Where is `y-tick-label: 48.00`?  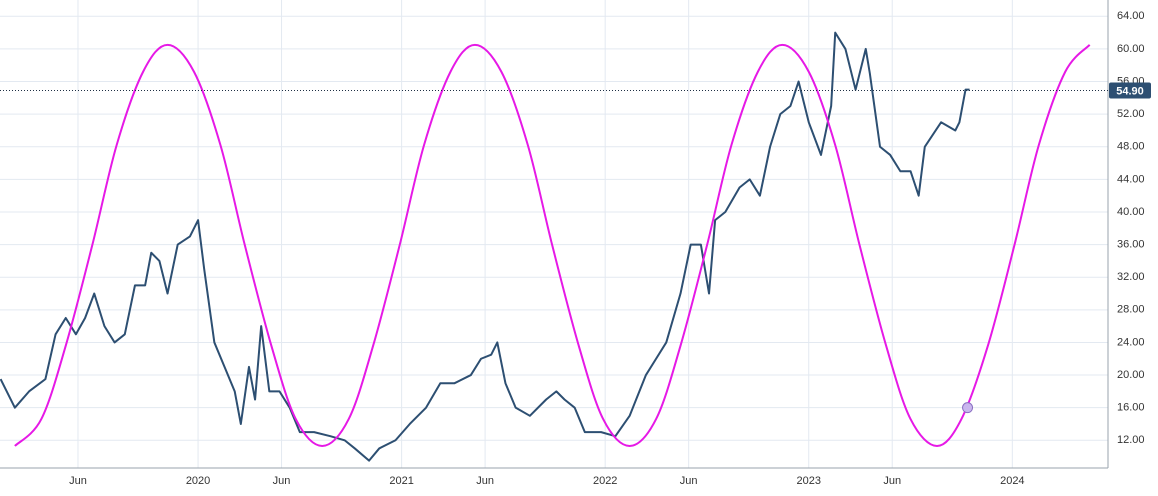
y-tick-label: 48.00 is located at coordinates (1131, 147).